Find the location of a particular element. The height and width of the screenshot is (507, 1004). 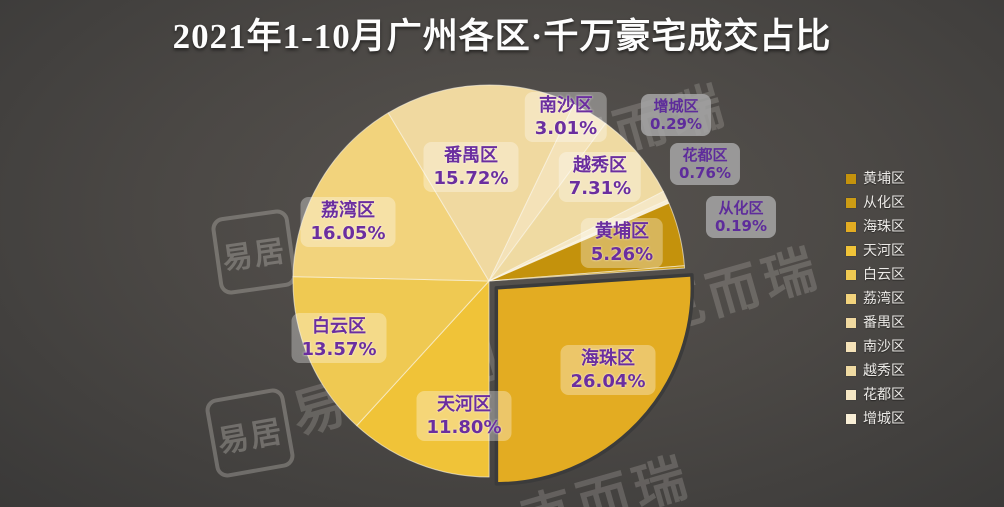

legend-label: 花都区 is located at coordinates (884, 395).